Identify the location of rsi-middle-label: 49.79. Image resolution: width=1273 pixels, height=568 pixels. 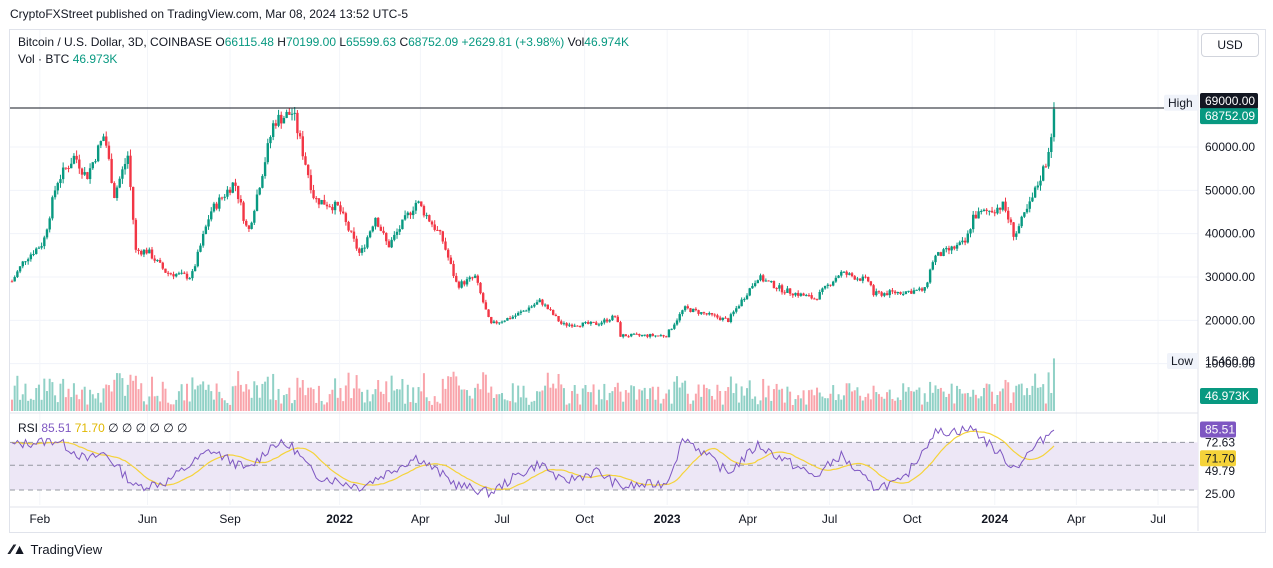
(1220, 471).